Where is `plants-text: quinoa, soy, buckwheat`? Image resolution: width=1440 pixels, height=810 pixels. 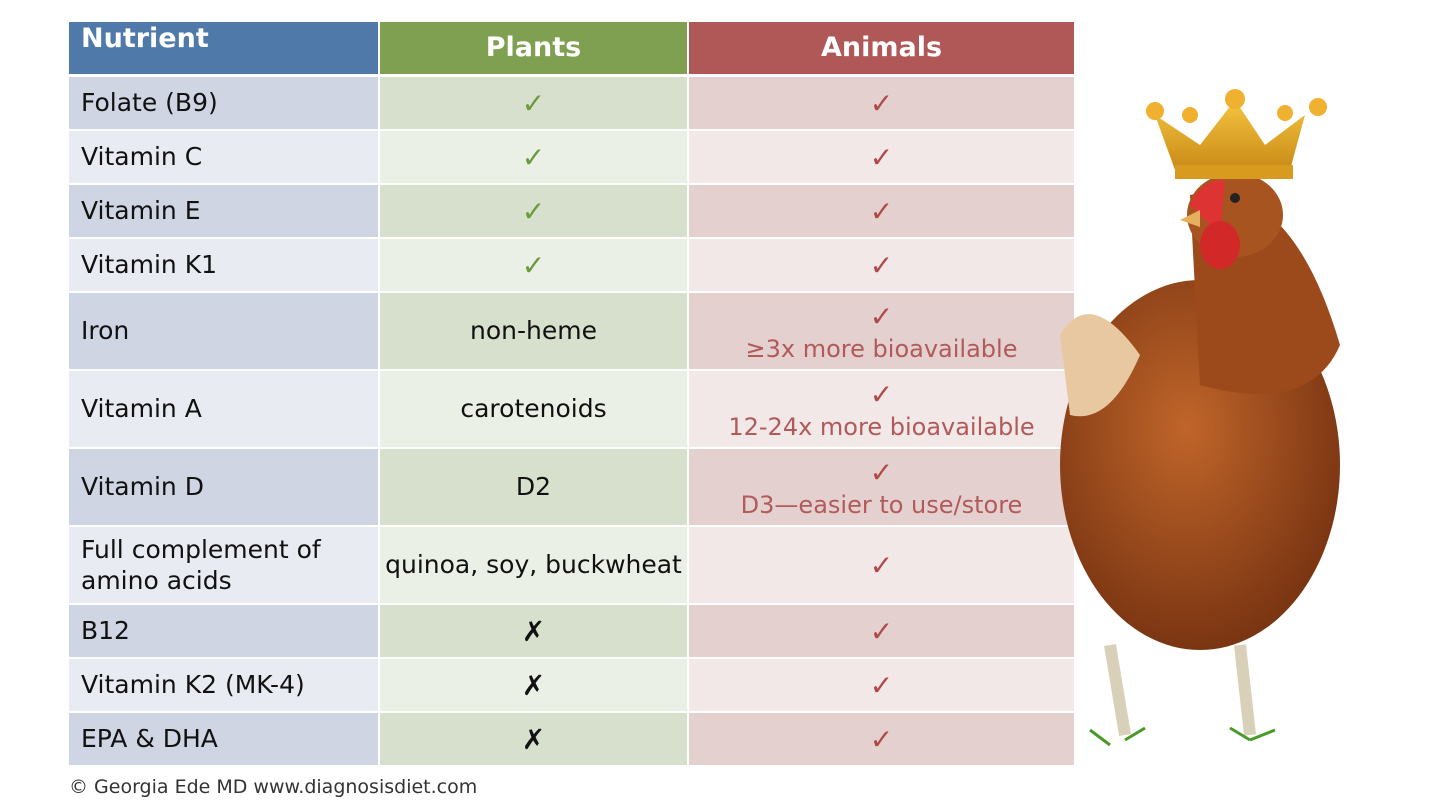 plants-text: quinoa, soy, buckwheat is located at coordinates (533, 565).